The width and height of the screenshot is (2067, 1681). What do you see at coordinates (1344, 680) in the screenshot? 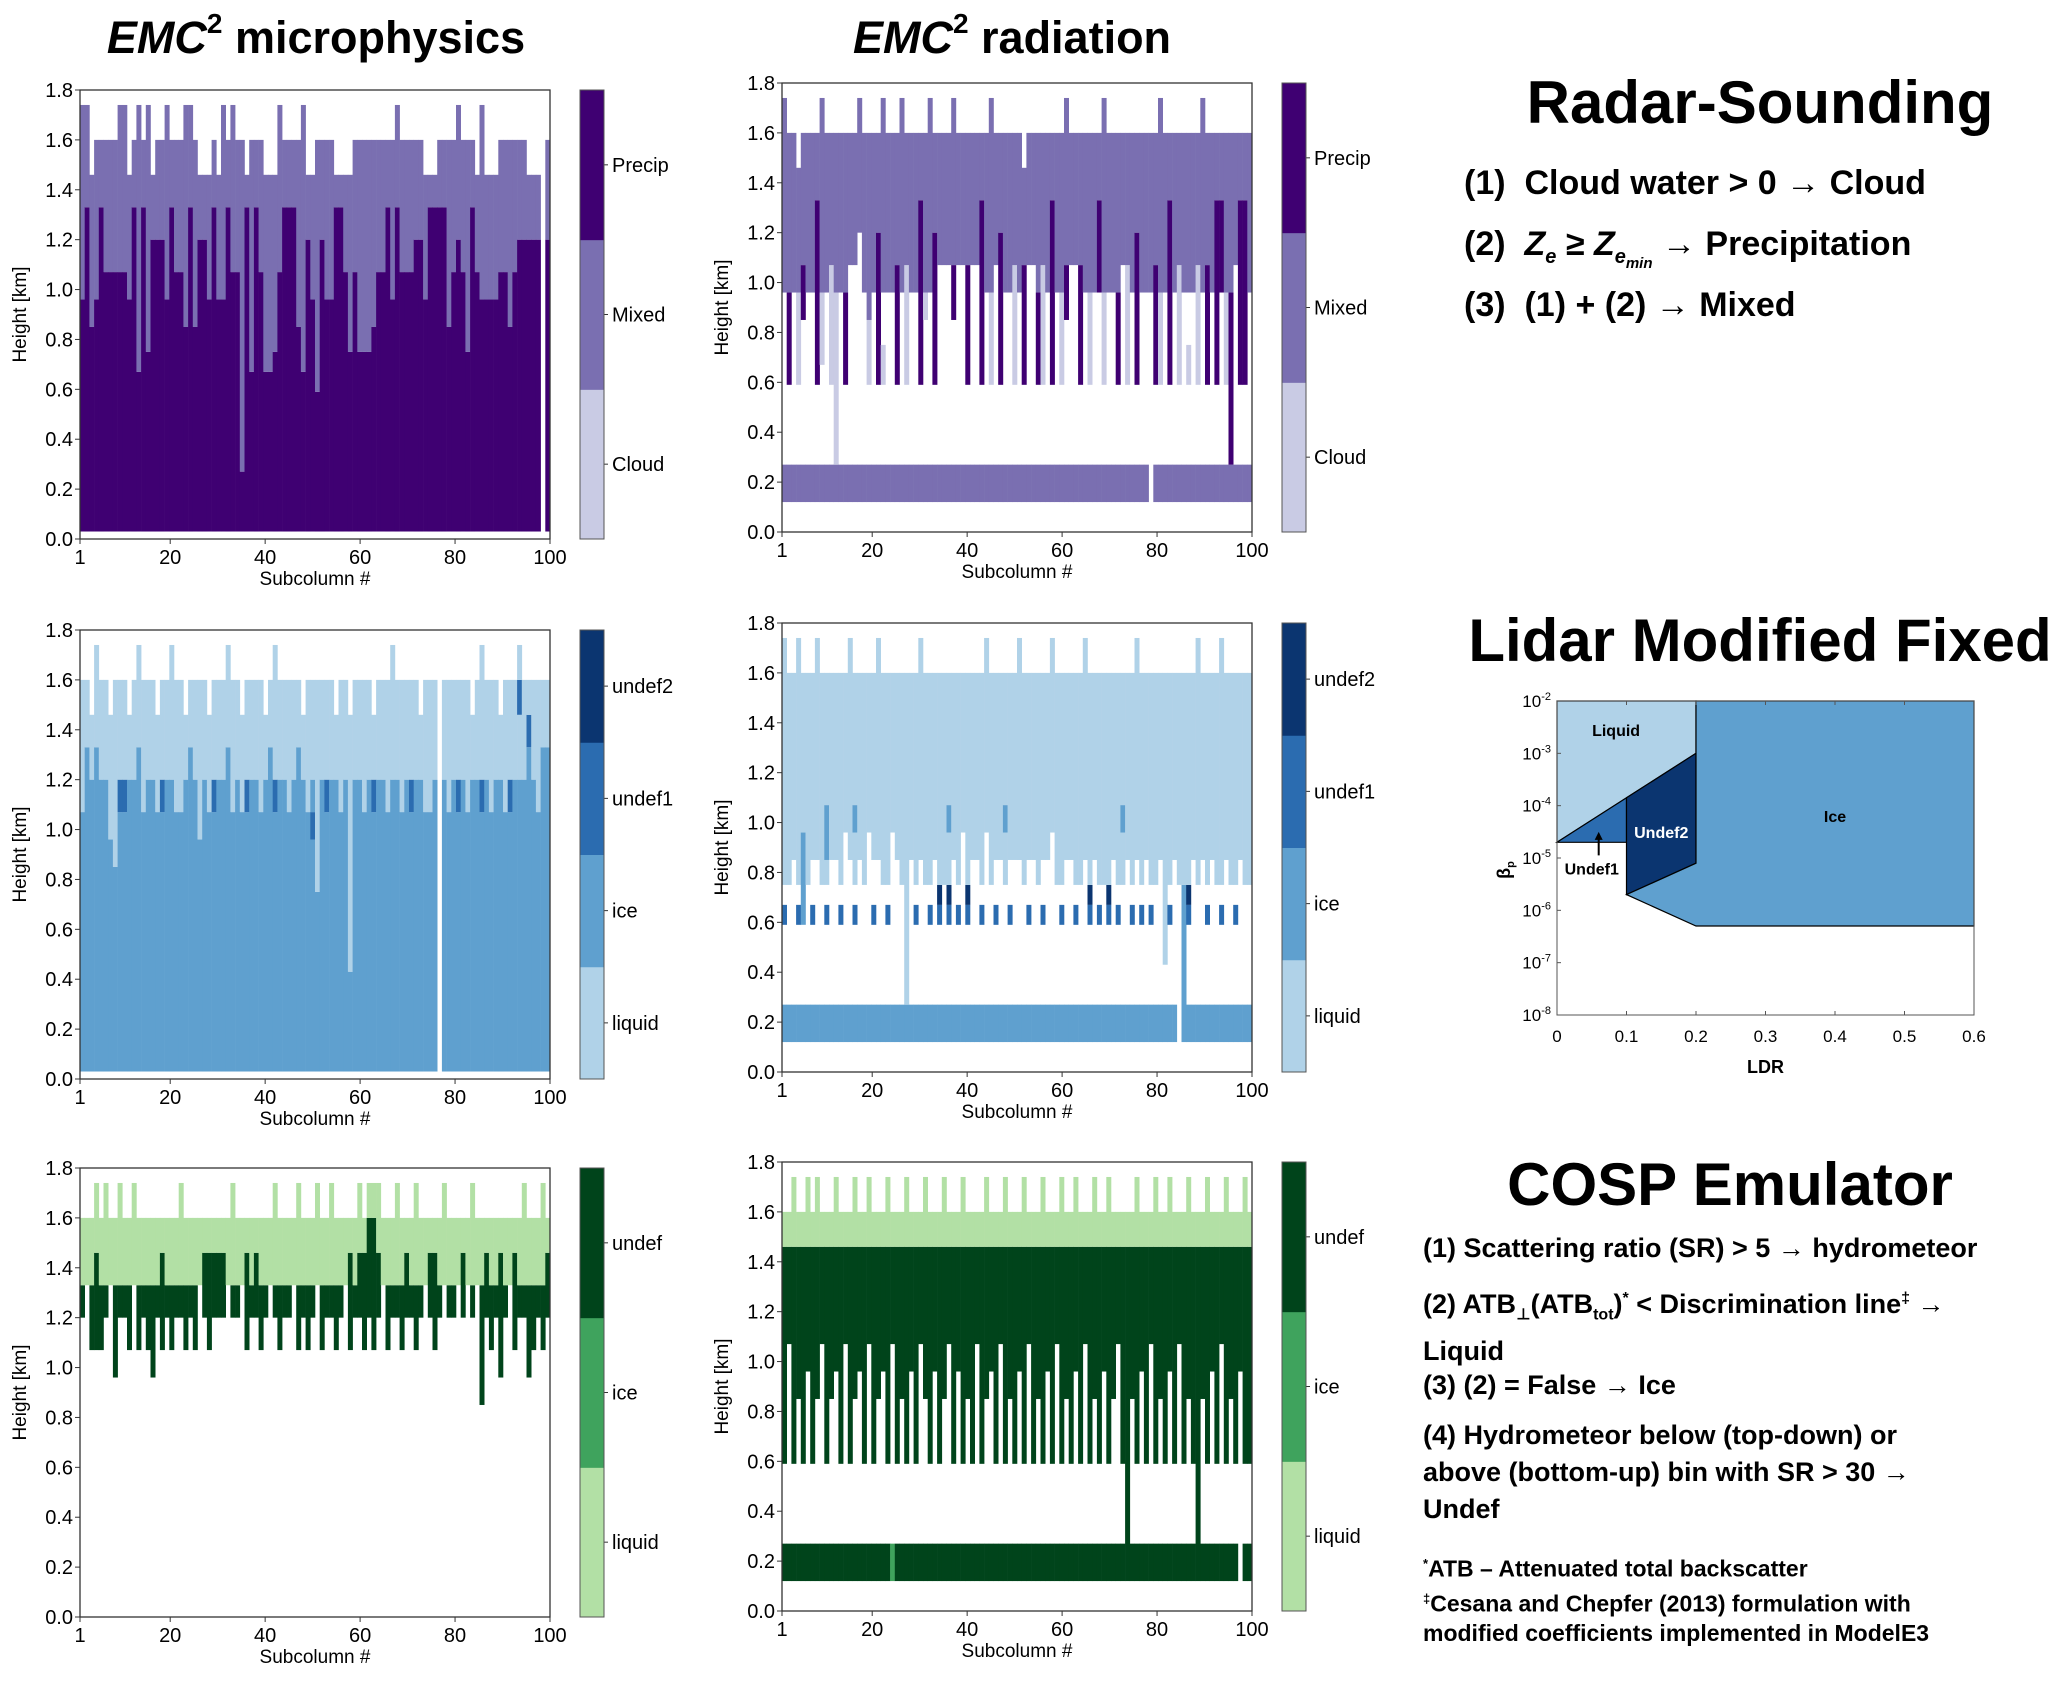
I see `colorbar-label: undef2` at bounding box center [1344, 680].